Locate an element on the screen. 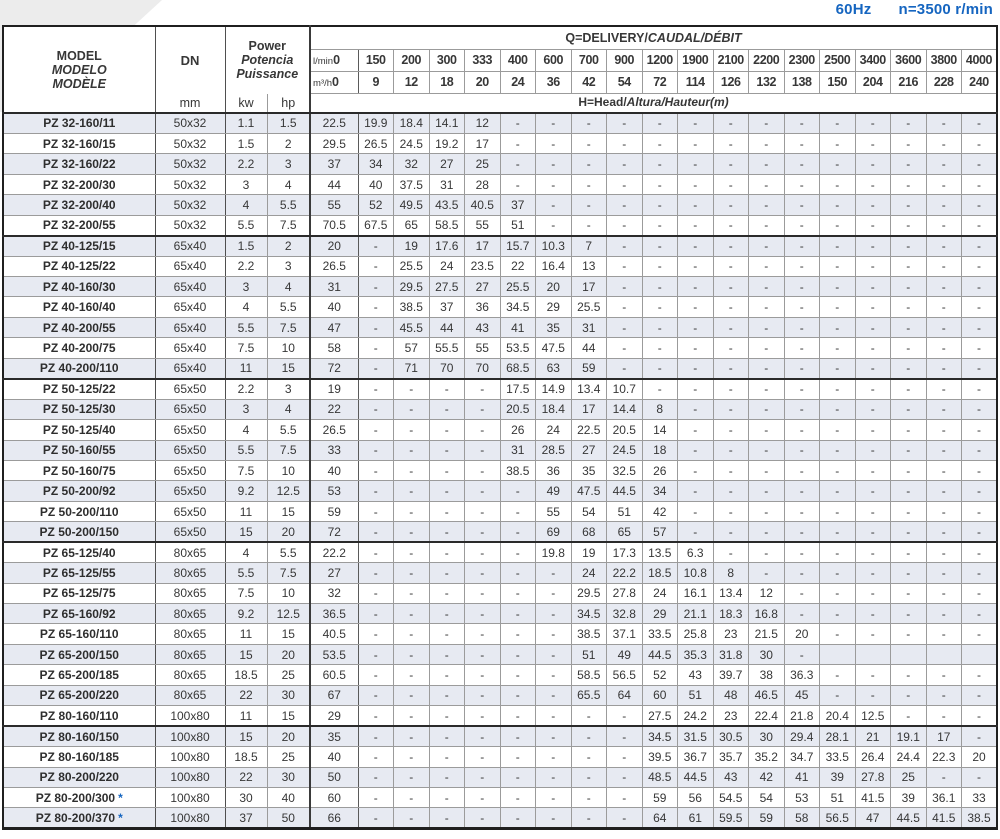  head-value-cell: 34.7 is located at coordinates (801, 757).